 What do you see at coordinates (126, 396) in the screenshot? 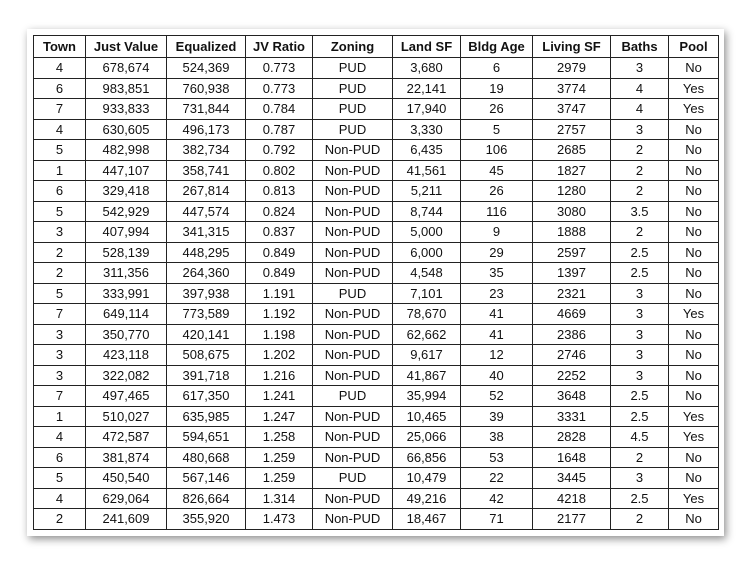
I see `table-cell: 497,465` at bounding box center [126, 396].